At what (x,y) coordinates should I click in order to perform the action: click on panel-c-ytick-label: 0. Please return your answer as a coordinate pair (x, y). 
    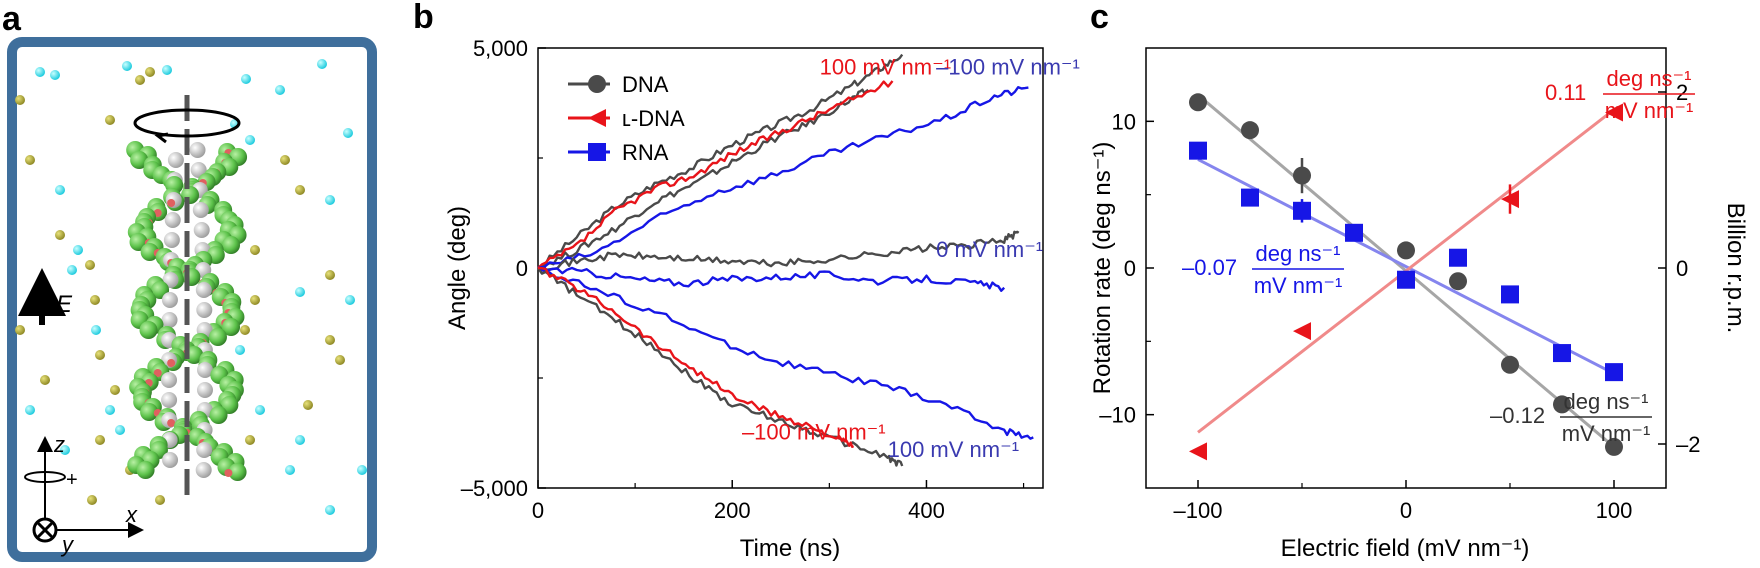
    Looking at the image, I should click on (1130, 268).